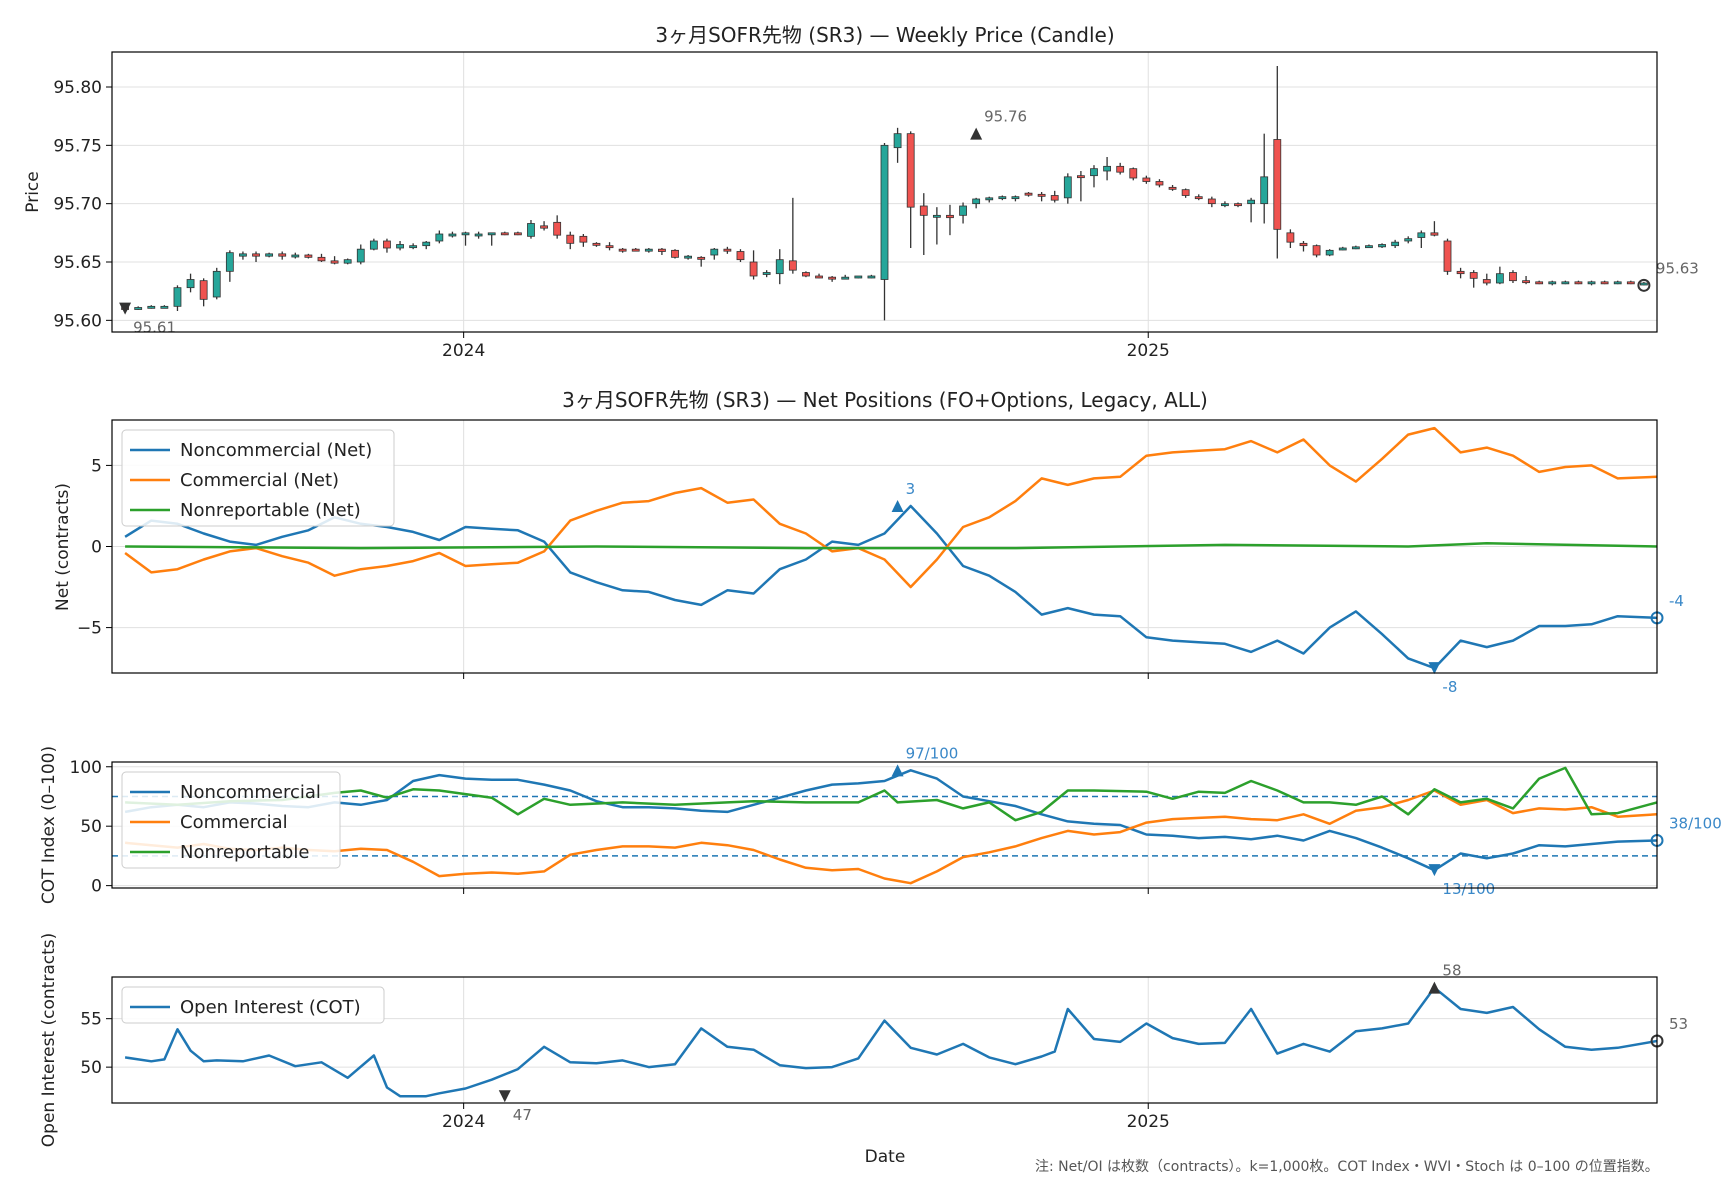 The image size is (1728, 1180). I want to click on y-tick-label: 95.75, so click(77, 146).